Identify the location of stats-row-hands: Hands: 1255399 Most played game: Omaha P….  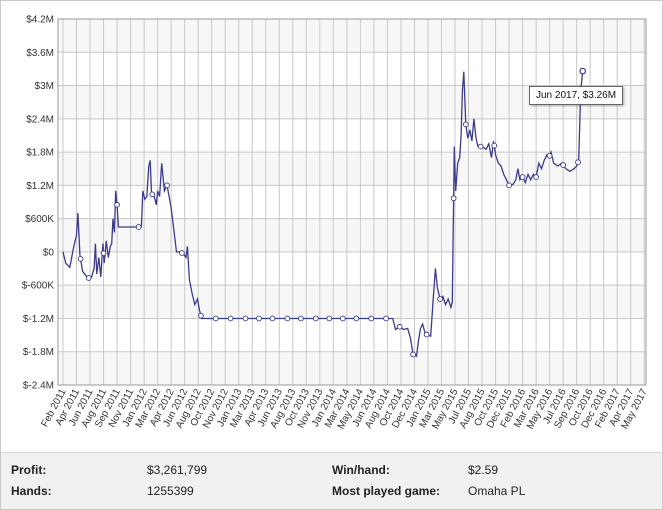
(331, 494).